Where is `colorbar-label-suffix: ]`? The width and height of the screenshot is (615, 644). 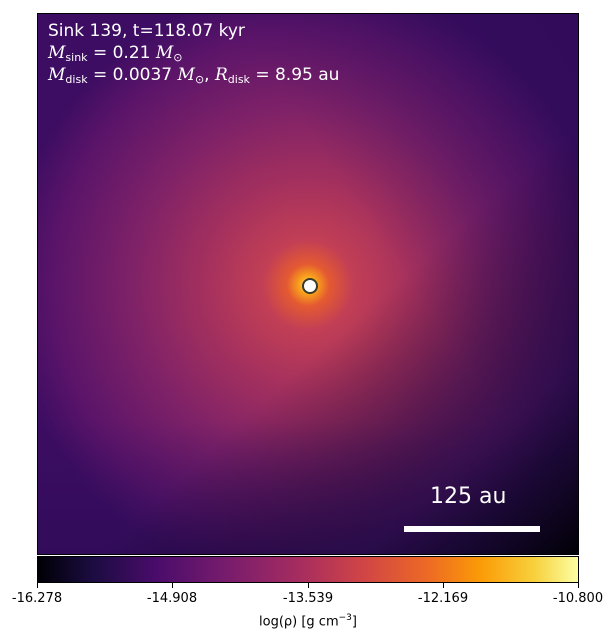
colorbar-label-suffix: ] is located at coordinates (354, 622).